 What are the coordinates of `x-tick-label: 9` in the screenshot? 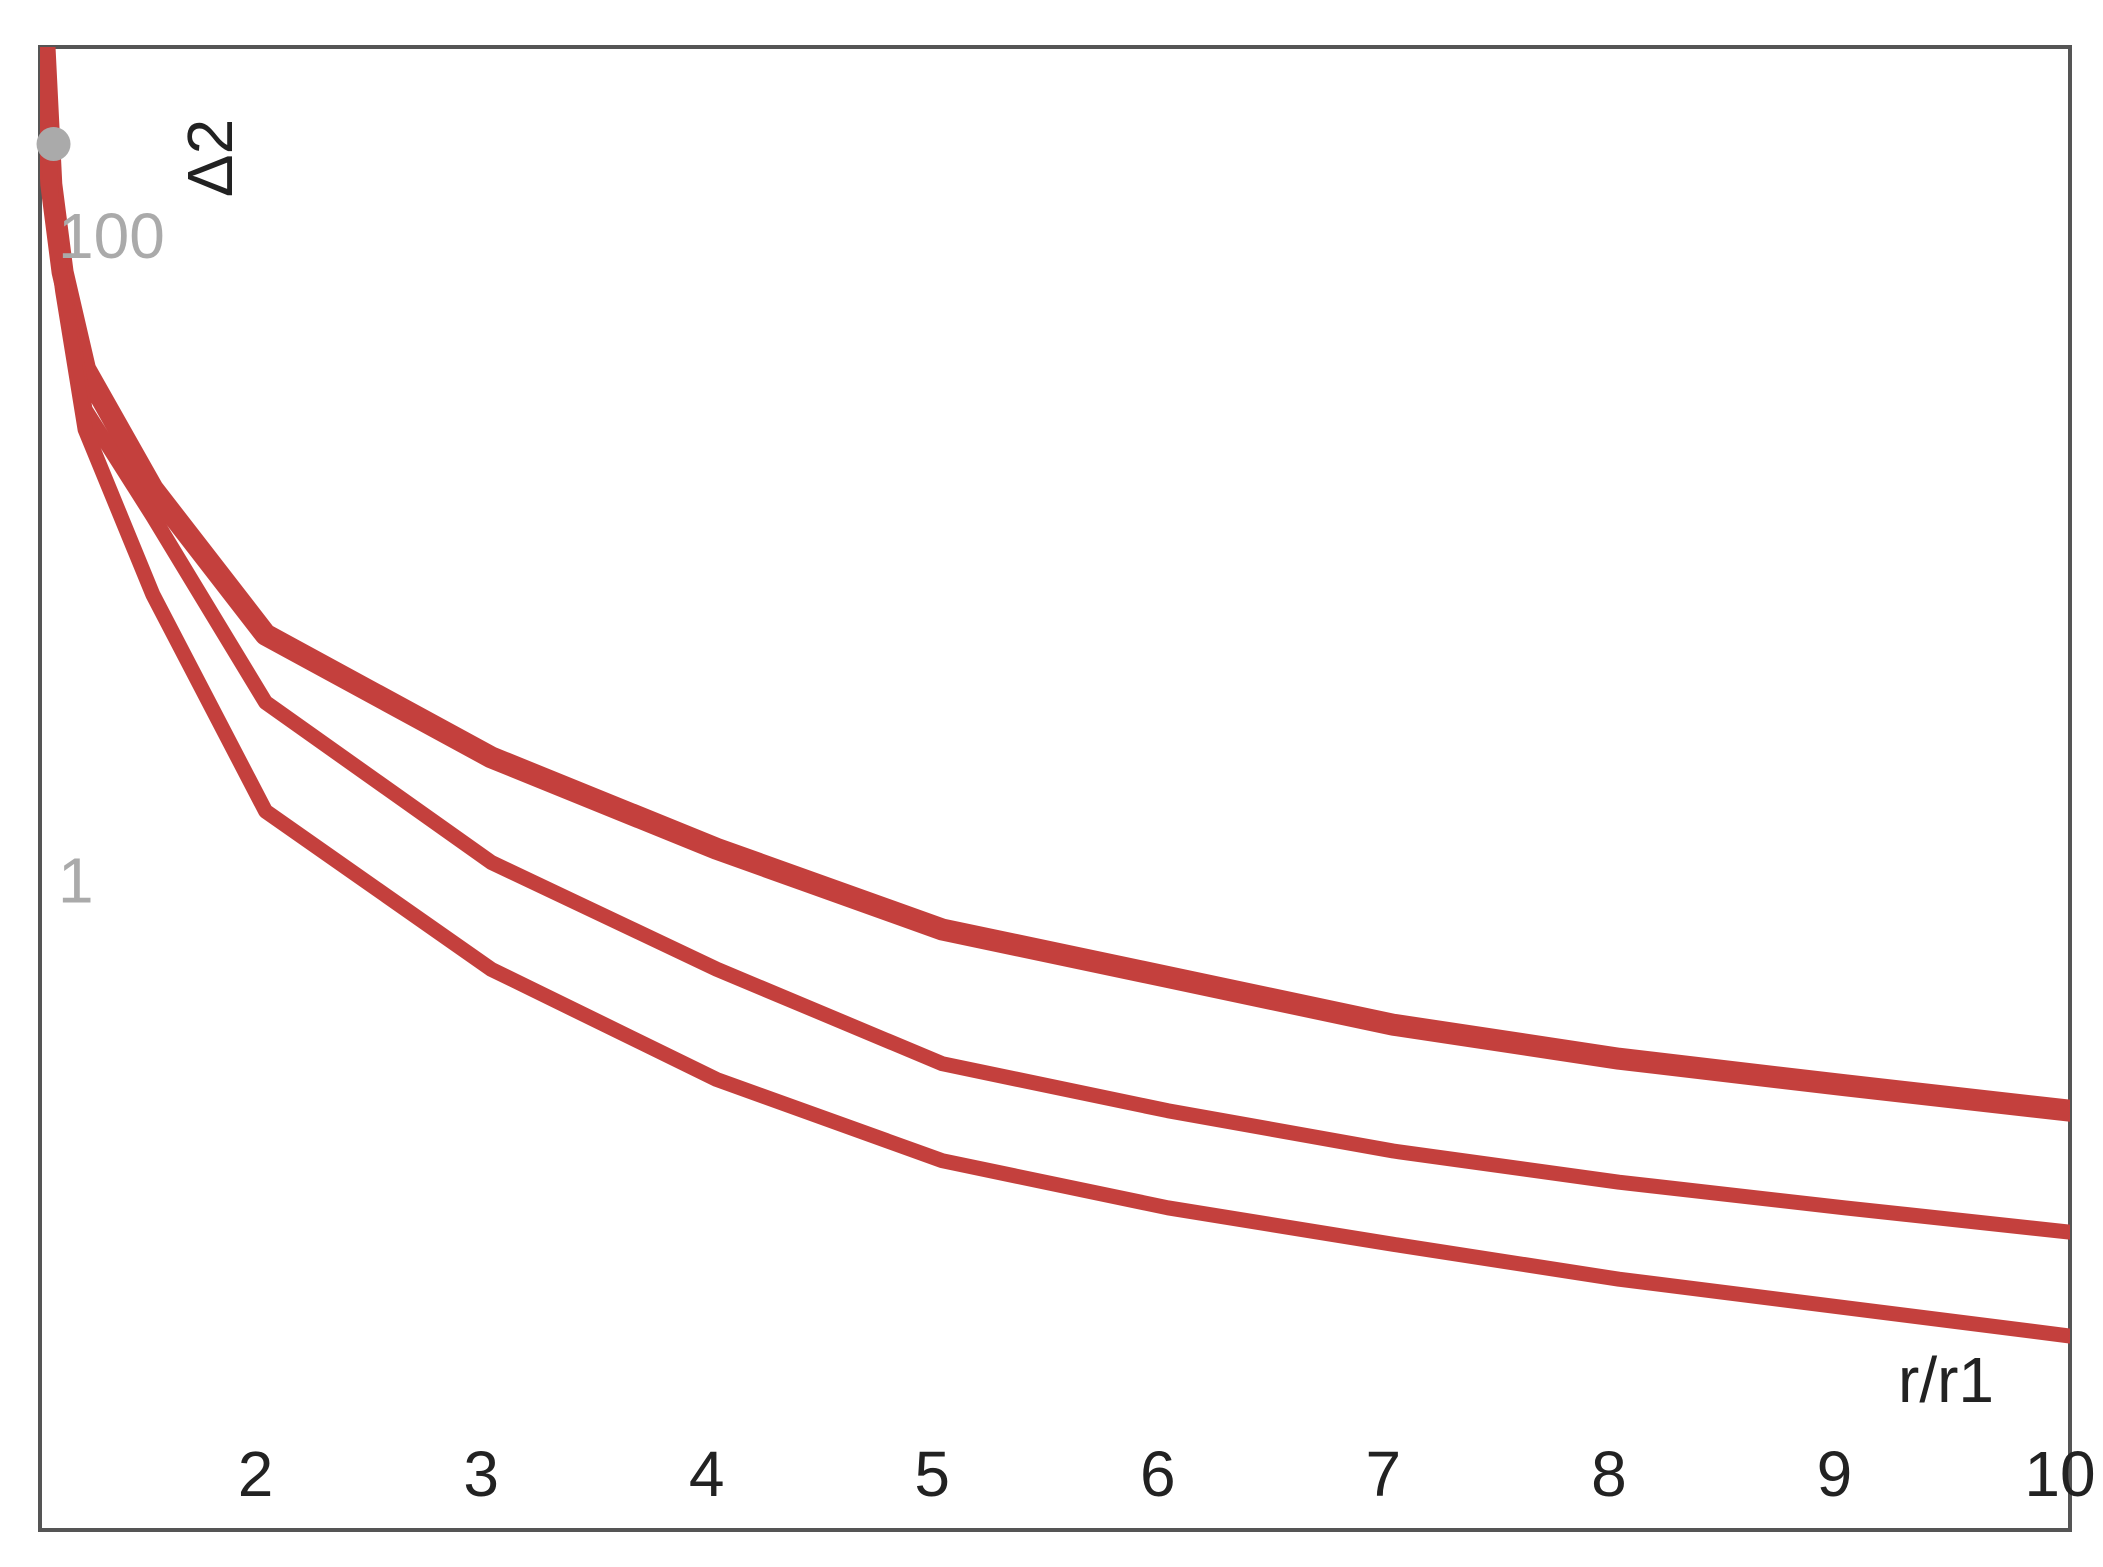 It's located at (1835, 1474).